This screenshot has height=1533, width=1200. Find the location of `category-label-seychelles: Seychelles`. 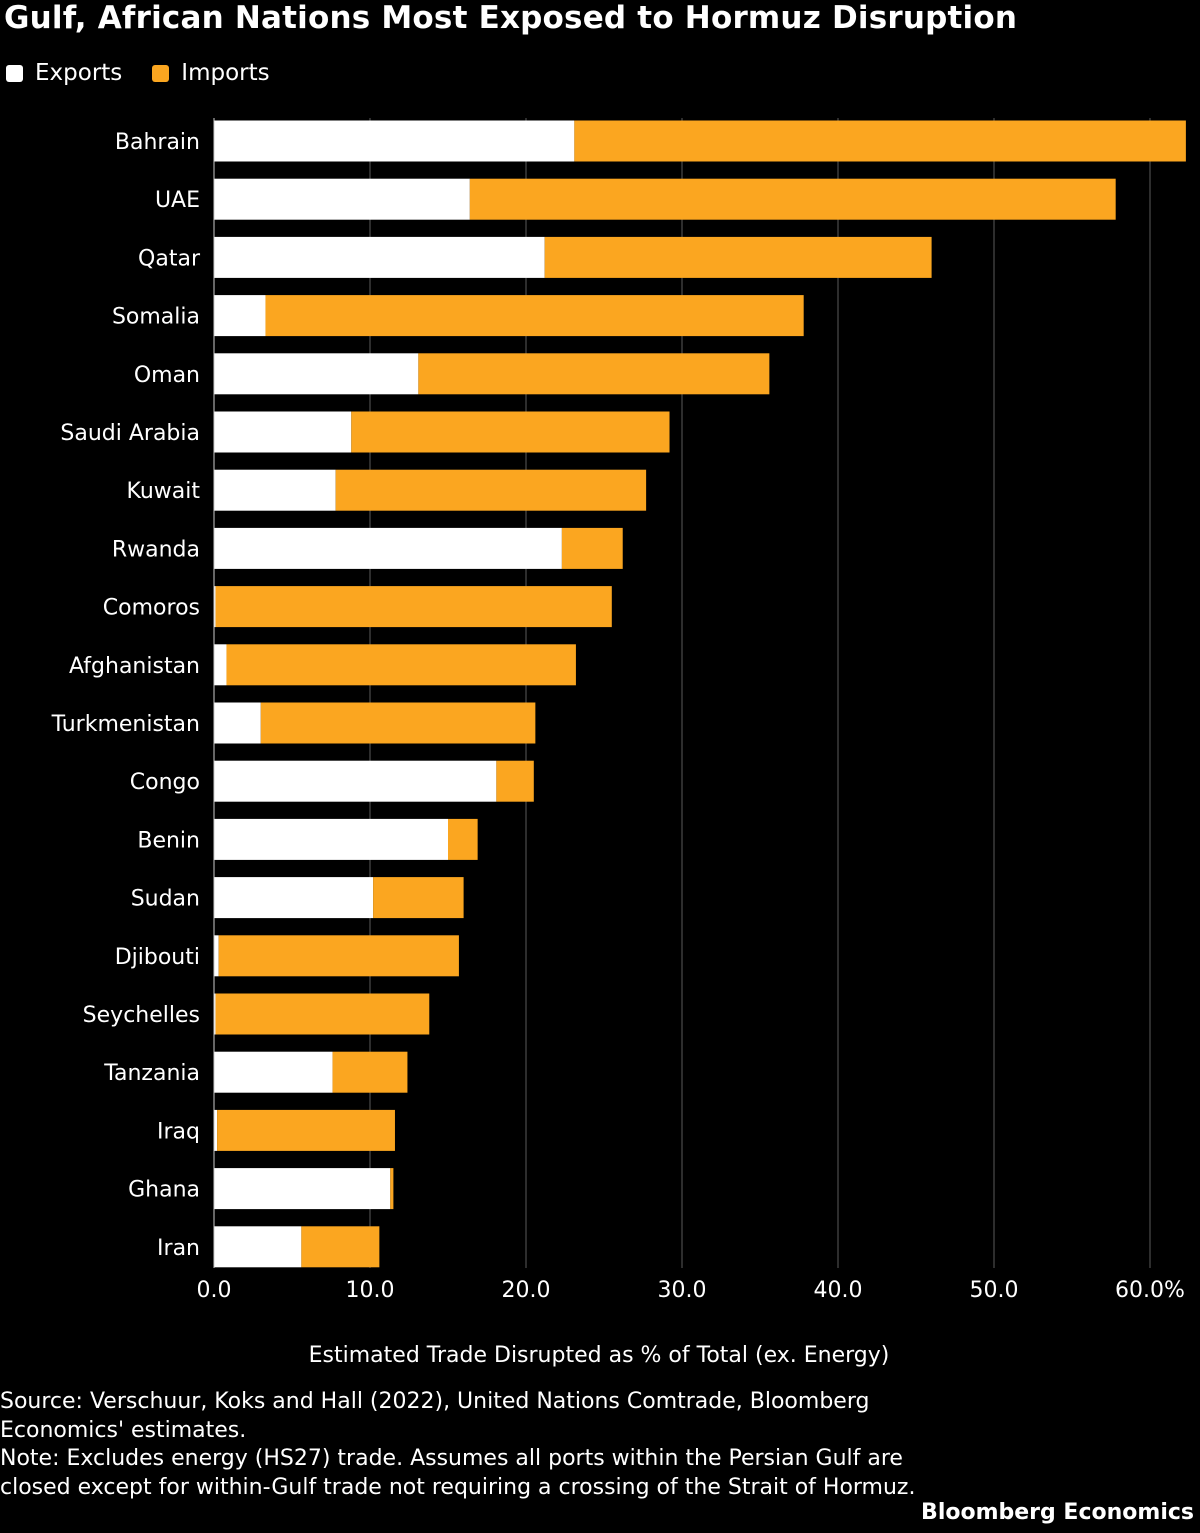

category-label-seychelles: Seychelles is located at coordinates (141, 1015).